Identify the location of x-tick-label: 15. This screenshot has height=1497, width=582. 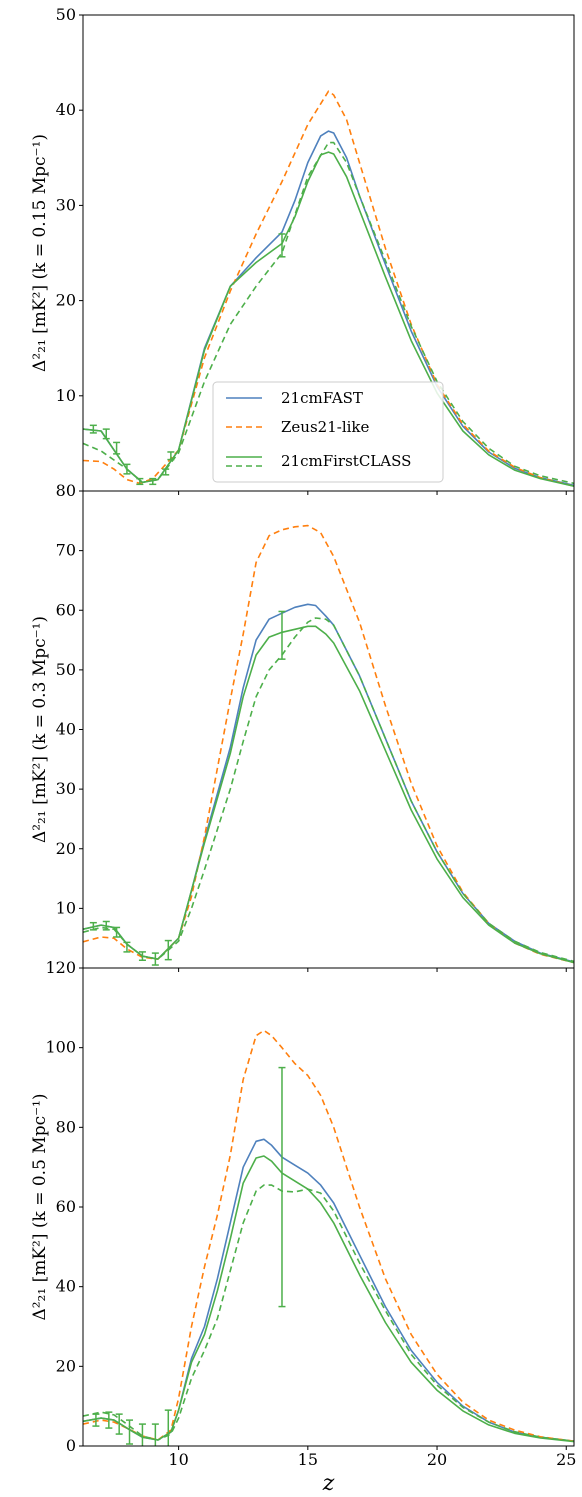
(308, 1459).